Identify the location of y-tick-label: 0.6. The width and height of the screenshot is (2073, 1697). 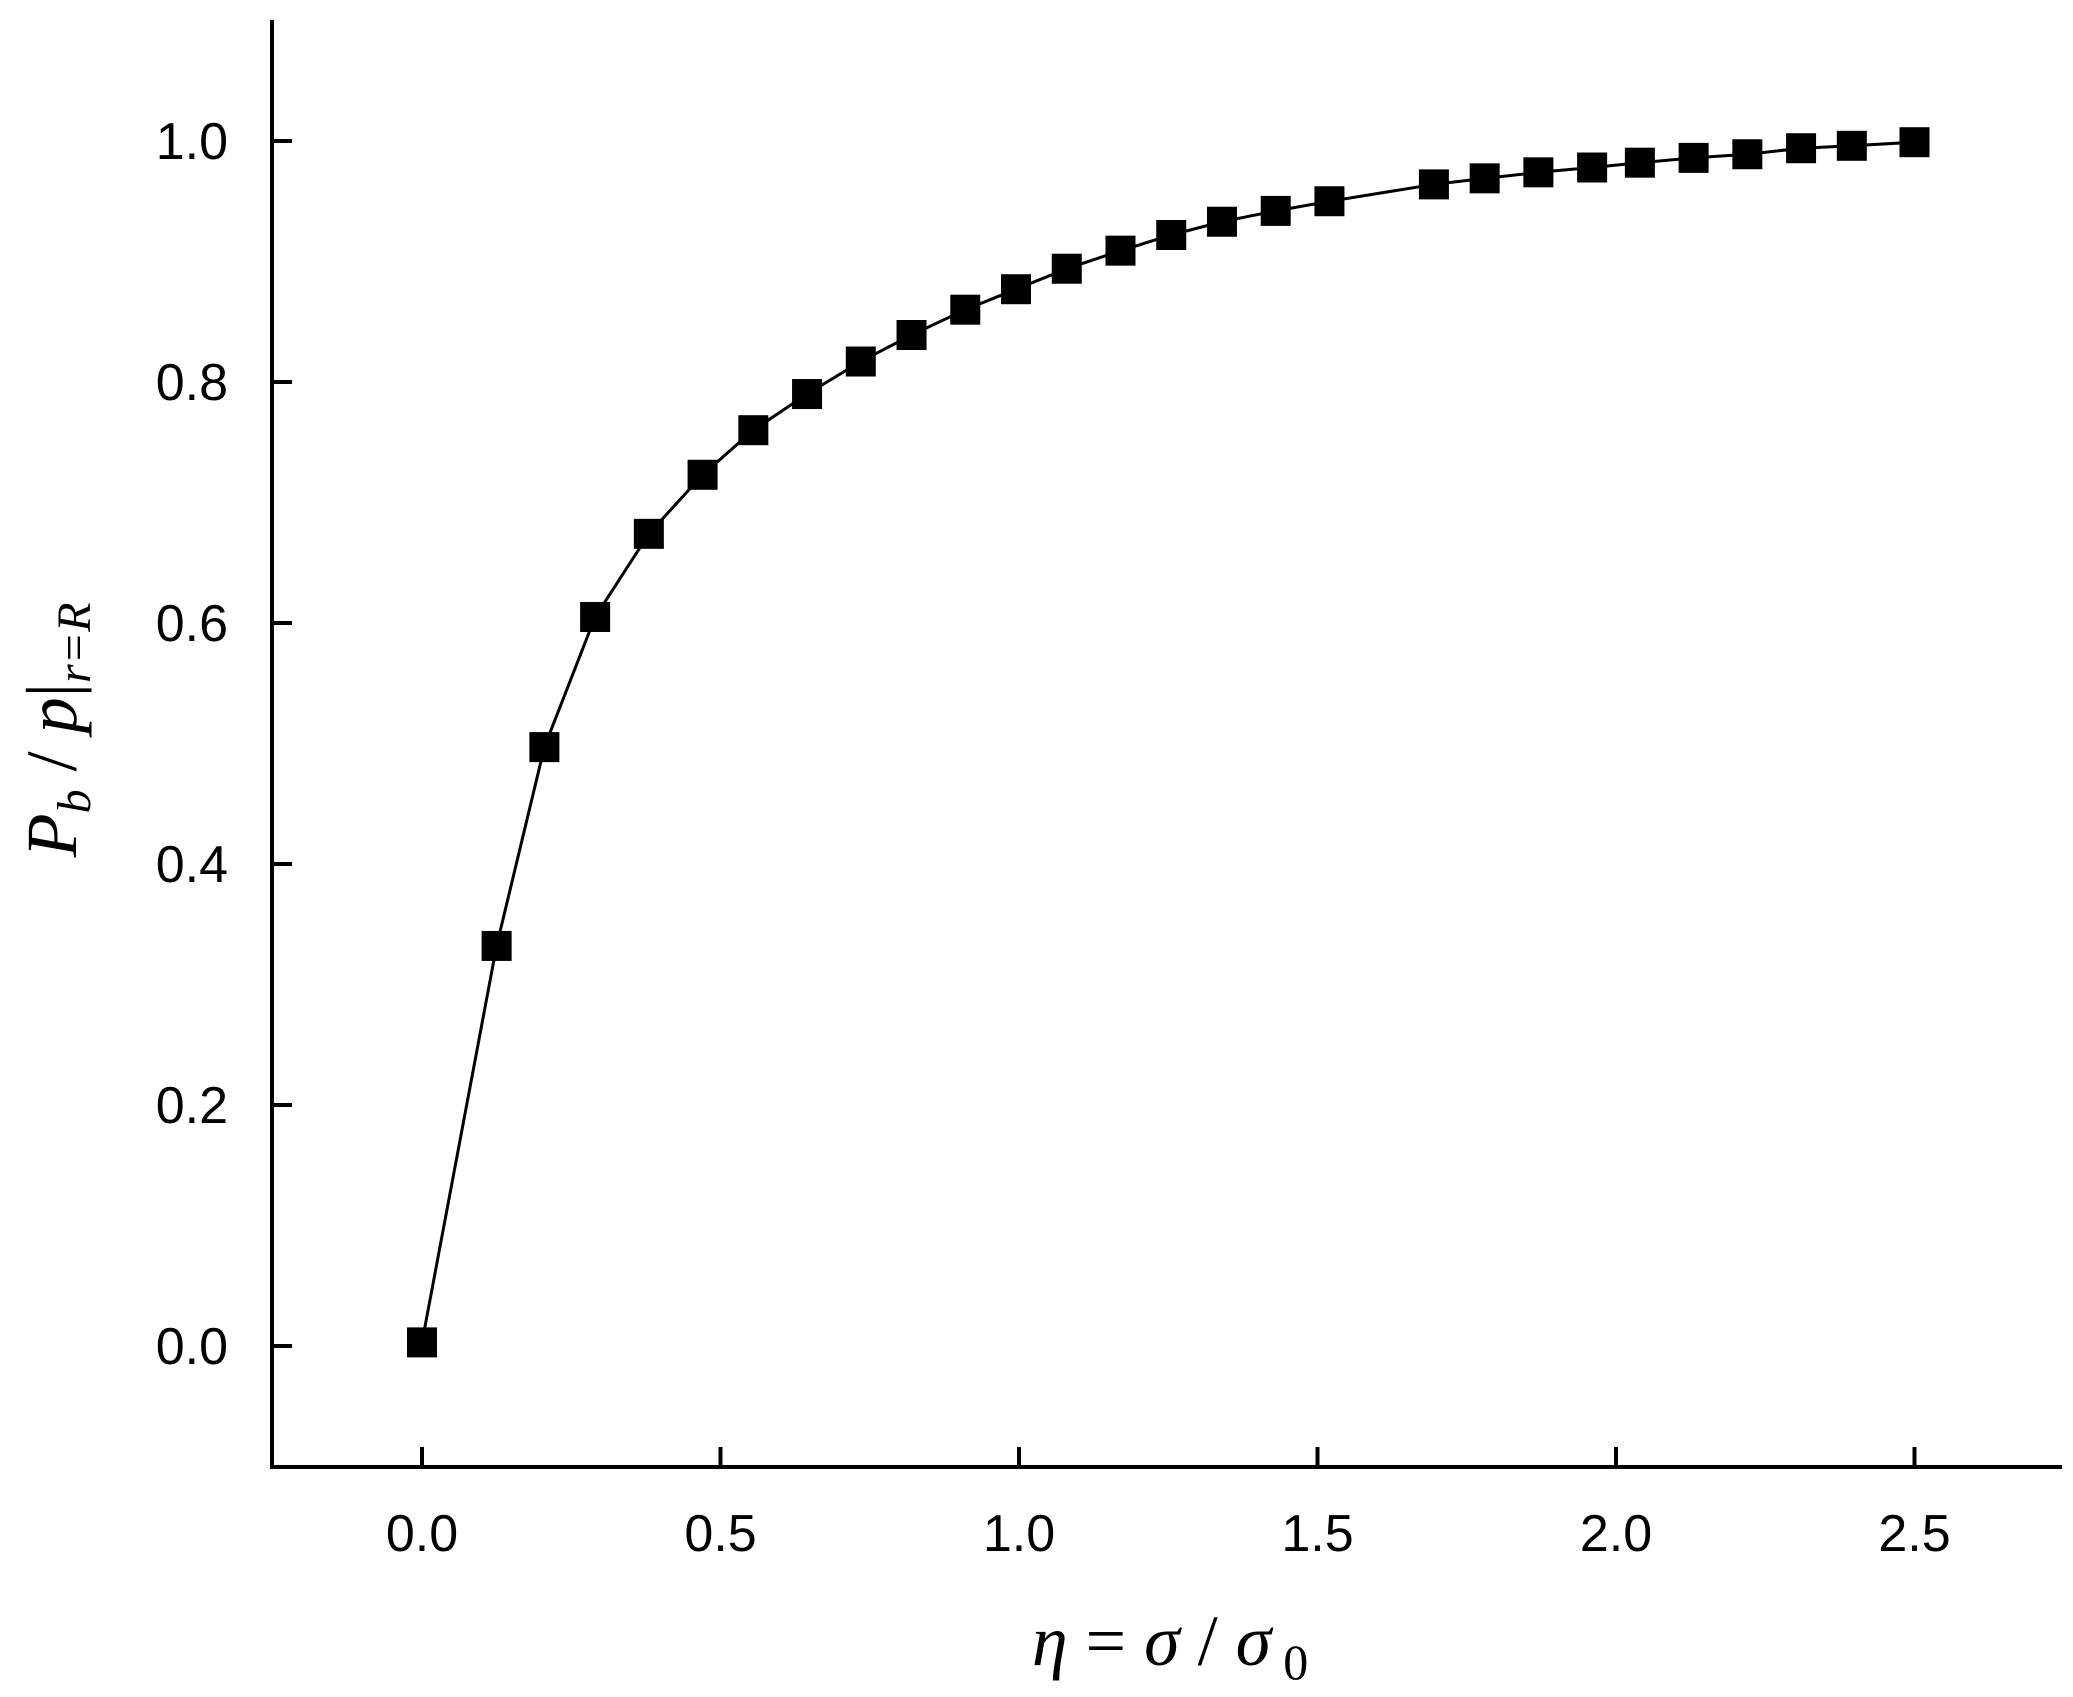
(192, 624).